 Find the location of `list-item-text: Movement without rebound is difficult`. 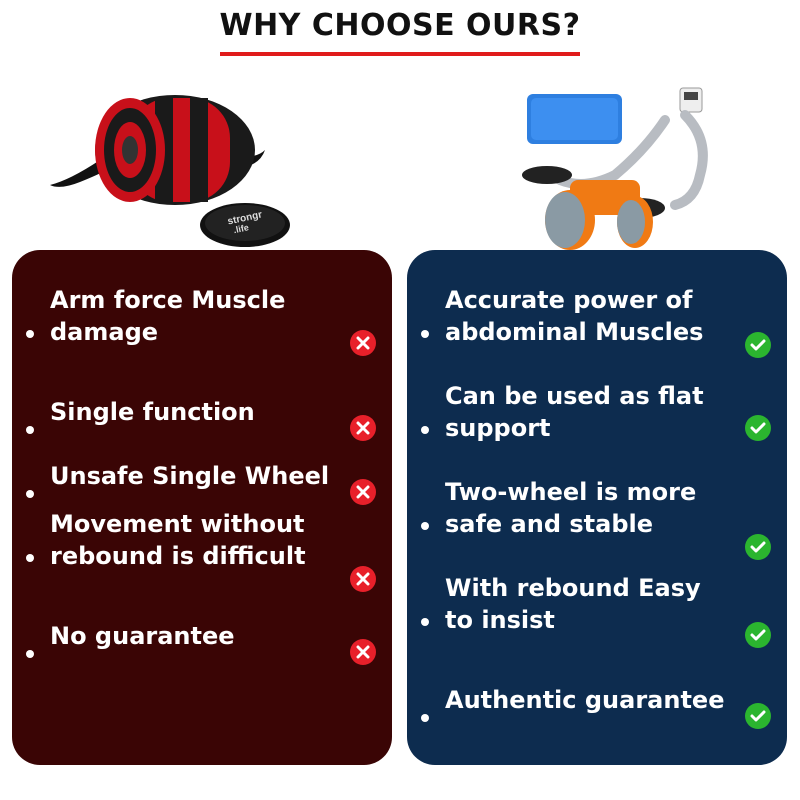

list-item-text: Movement without rebound is difficult is located at coordinates (178, 540).